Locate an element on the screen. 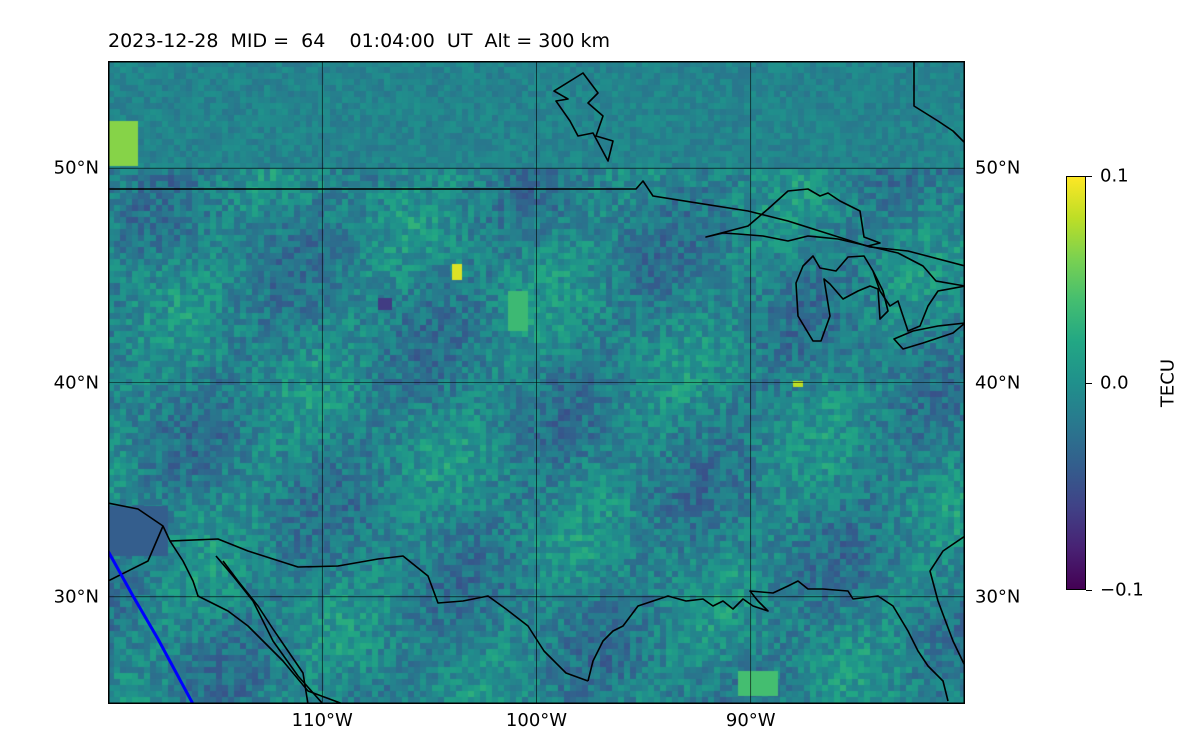  colorbar-tick-label: 0.1 is located at coordinates (1114, 176).